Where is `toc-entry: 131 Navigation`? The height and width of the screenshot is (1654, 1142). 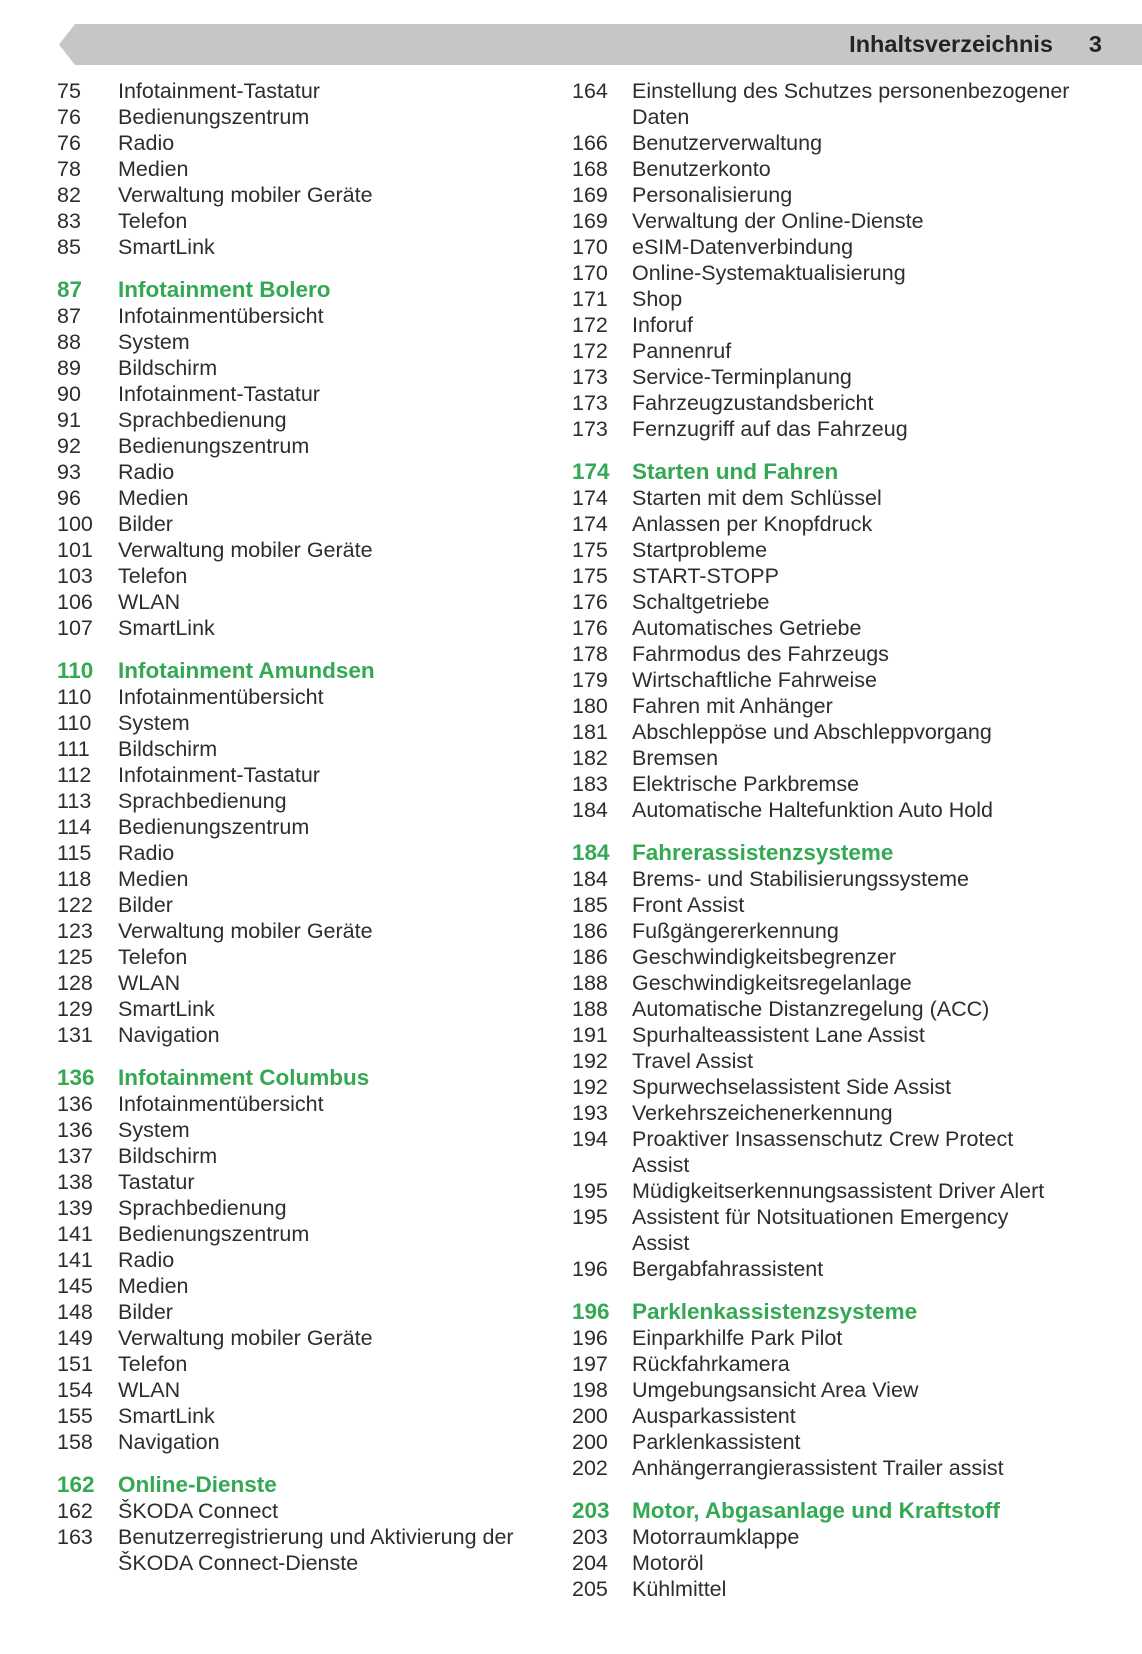 toc-entry: 131 Navigation is located at coordinates (293, 1035).